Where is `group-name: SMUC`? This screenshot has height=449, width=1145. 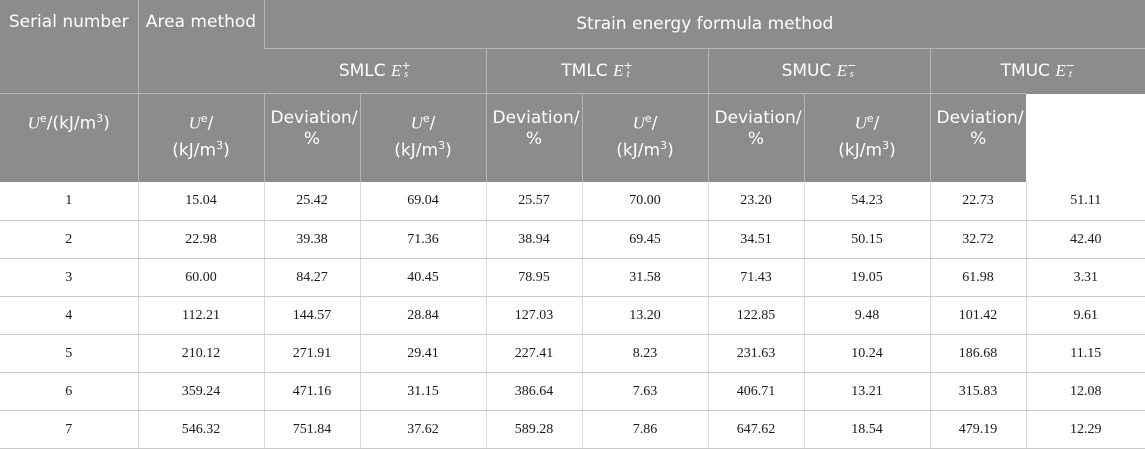
group-name: SMUC is located at coordinates (809, 71).